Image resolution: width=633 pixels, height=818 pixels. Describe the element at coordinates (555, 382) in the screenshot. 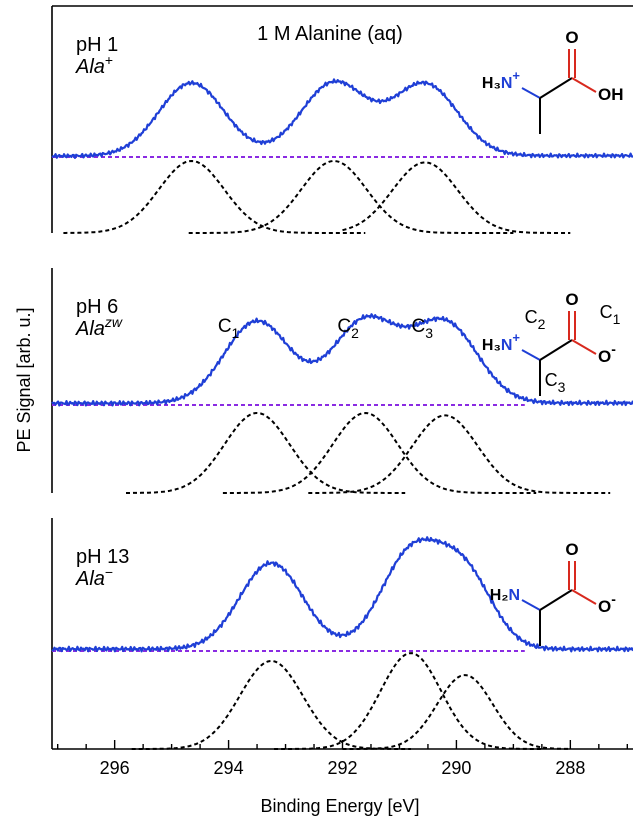

I see `molecule-carbon-label-3: C3` at that location.